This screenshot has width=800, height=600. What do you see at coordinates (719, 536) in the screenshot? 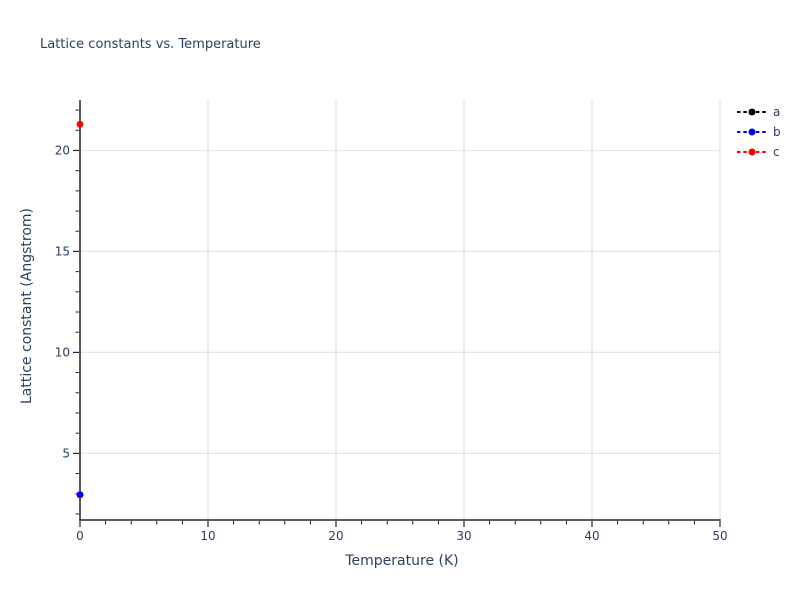
I see `x-tick-label: 50` at bounding box center [719, 536].